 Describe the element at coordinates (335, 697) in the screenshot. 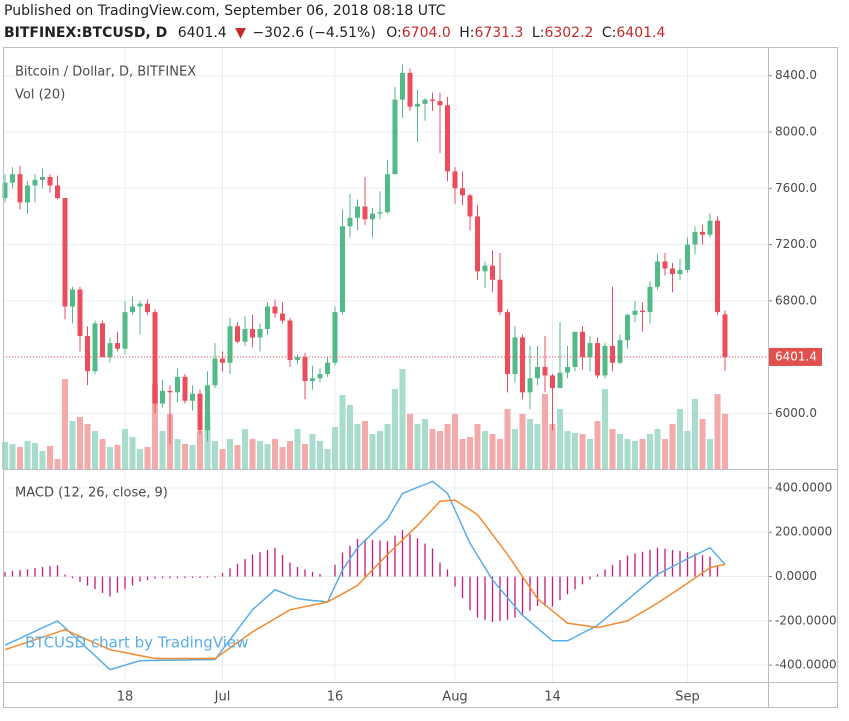

I see `x-tick-label: 16` at that location.